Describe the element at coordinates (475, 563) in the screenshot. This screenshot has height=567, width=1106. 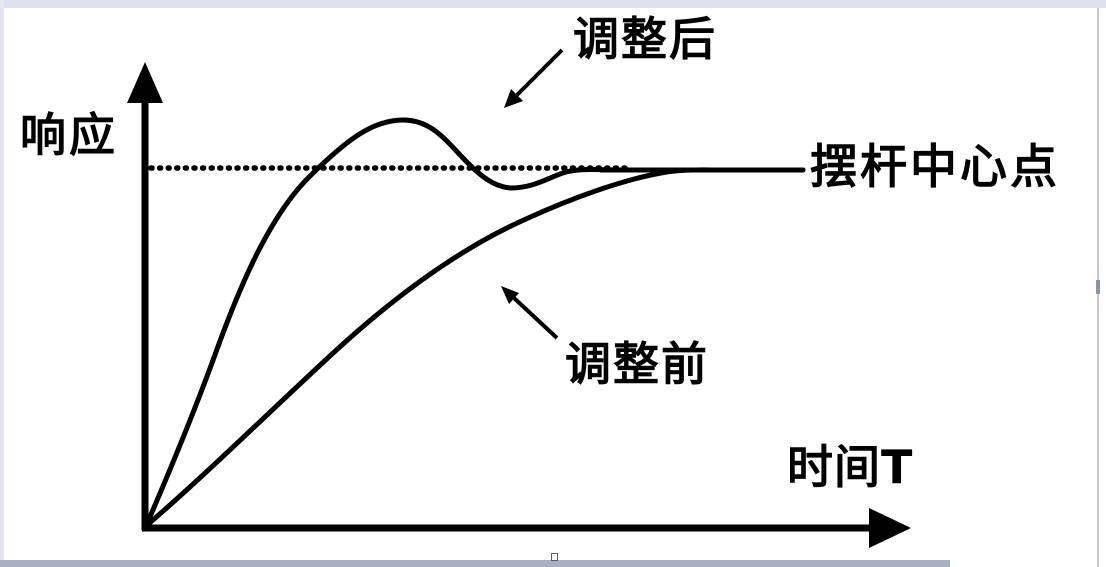
I see `bottom-scrollbar` at that location.